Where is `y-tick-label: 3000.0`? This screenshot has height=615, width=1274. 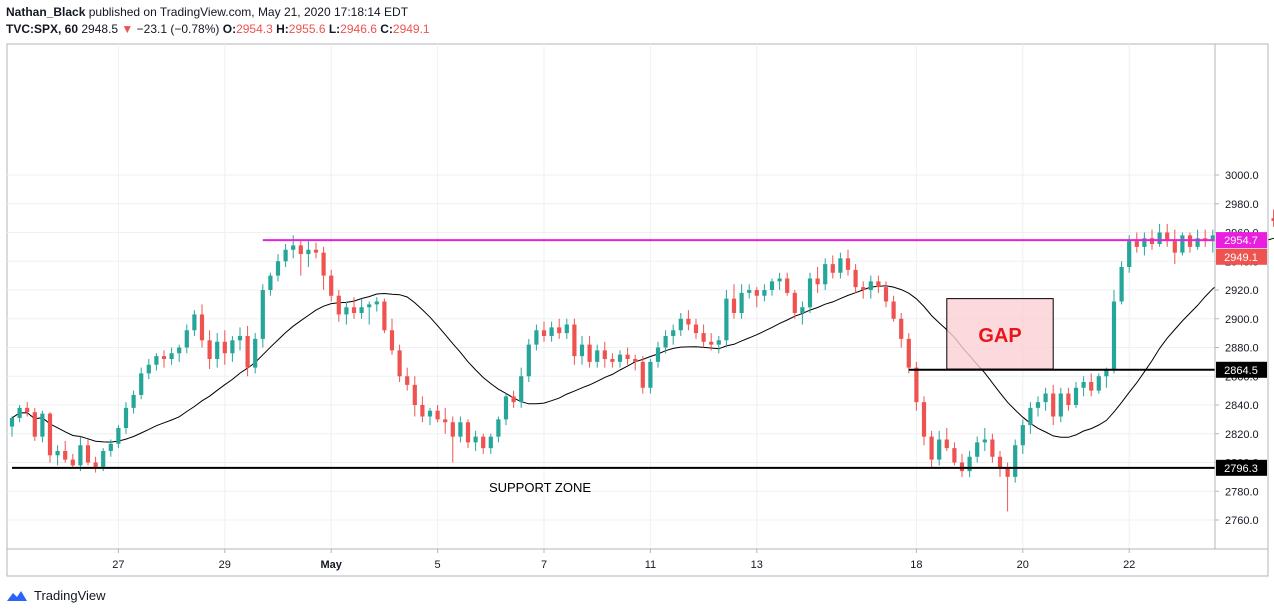 y-tick-label: 3000.0 is located at coordinates (1242, 176).